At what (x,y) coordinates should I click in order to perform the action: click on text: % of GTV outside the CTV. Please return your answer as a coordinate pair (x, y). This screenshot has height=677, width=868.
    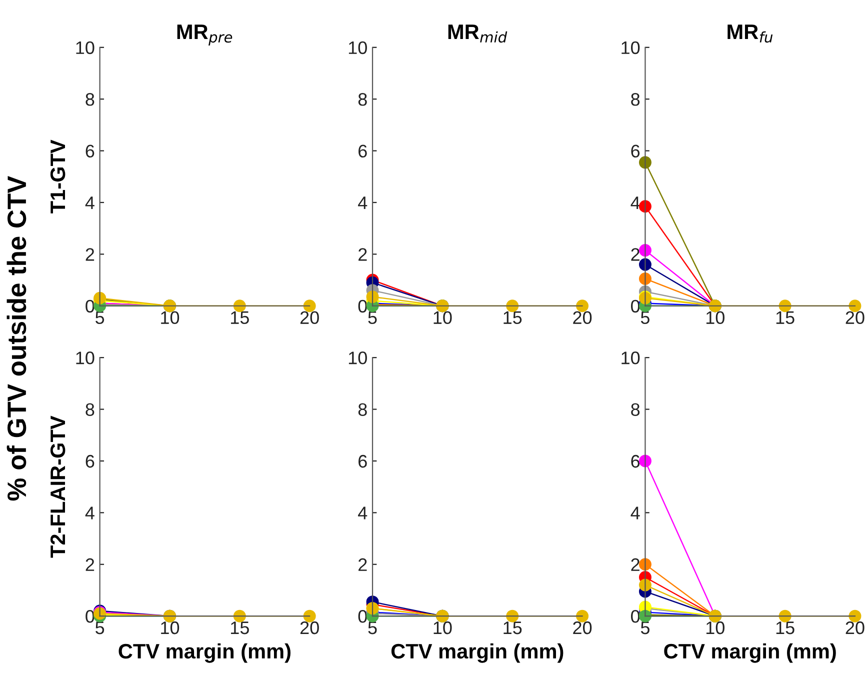
    Looking at the image, I should click on (16, 338).